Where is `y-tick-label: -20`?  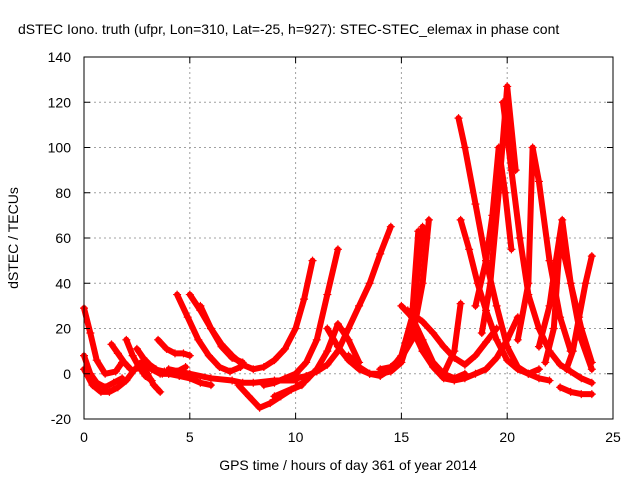
y-tick-label: -20 is located at coordinates (61, 419).